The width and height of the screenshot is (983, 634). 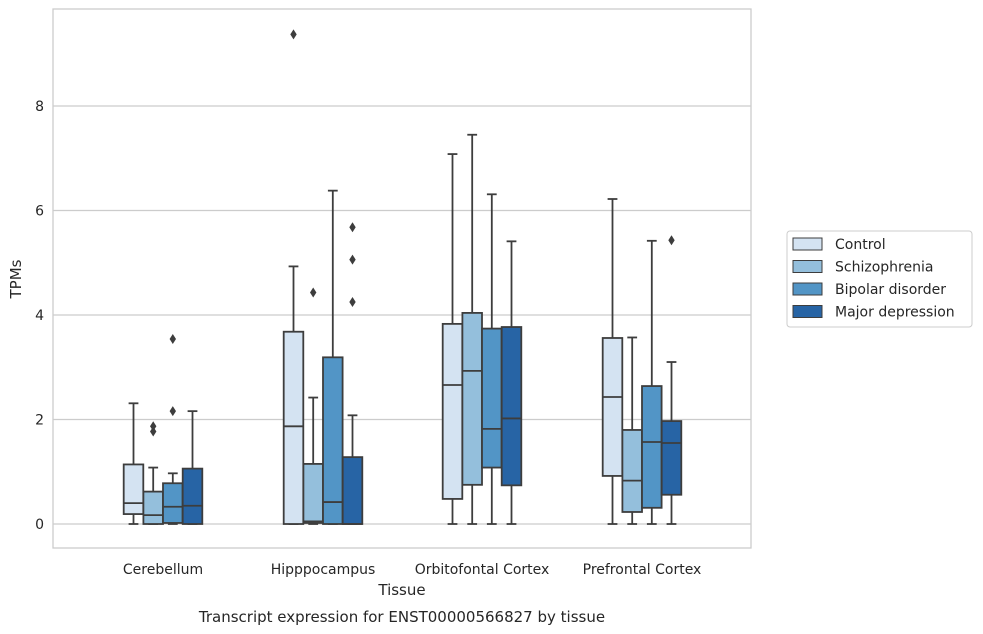 What do you see at coordinates (163, 570) in the screenshot?
I see `x-tick-label: Cerebellum` at bounding box center [163, 570].